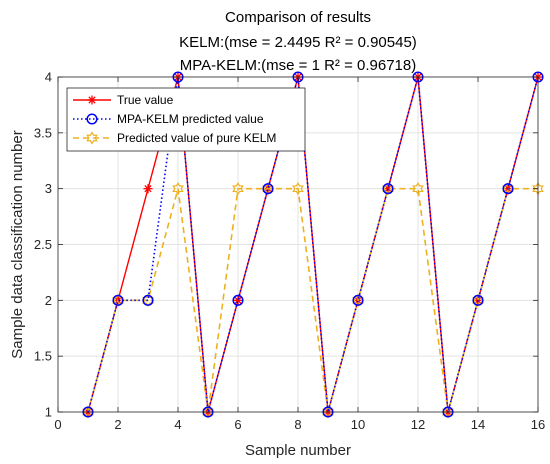 This screenshot has height=464, width=550. Describe the element at coordinates (43, 356) in the screenshot. I see `y-tick-label: 1.5` at that location.